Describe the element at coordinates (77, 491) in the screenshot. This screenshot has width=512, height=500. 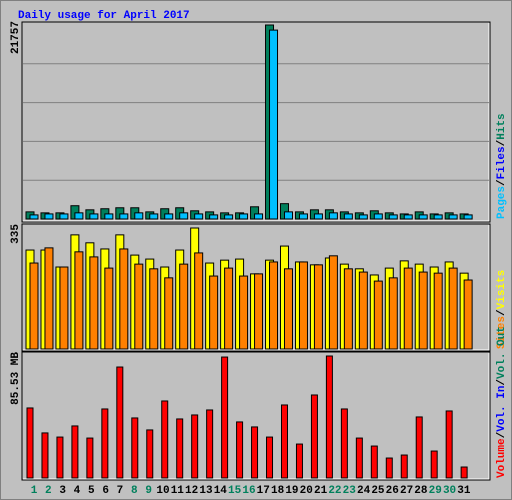
I see `x-tick-label: 4` at that location.